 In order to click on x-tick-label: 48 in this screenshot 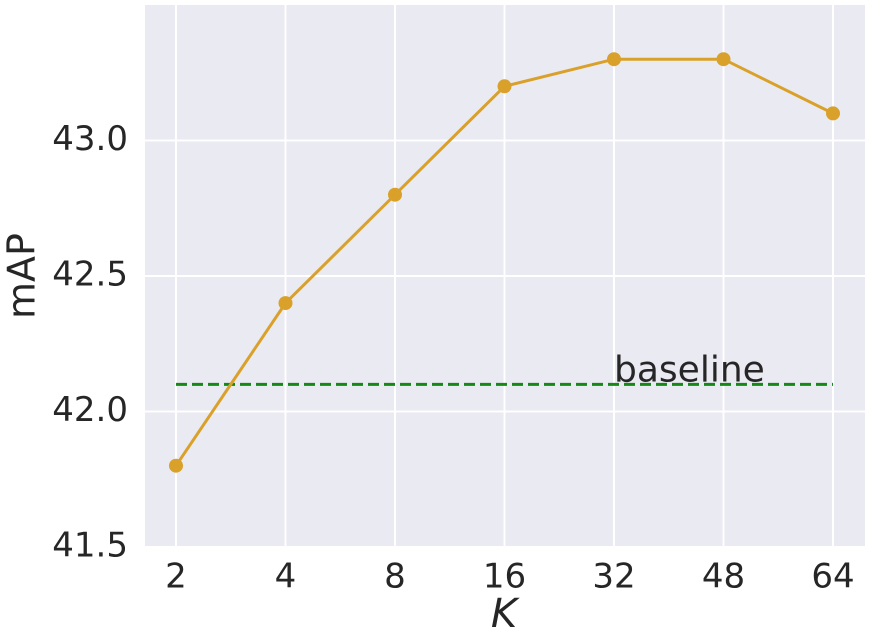, I will do `click(723, 577)`.